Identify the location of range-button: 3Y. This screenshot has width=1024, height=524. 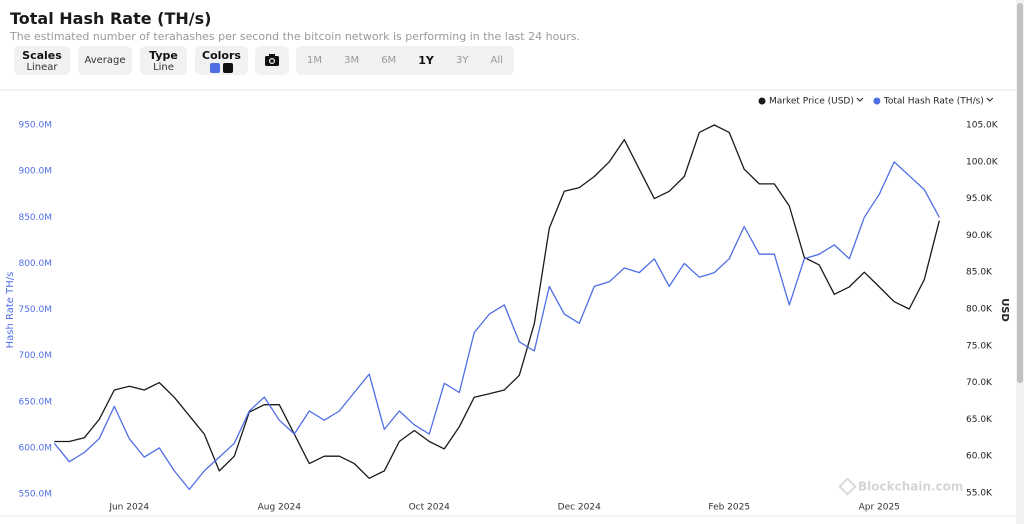
(462, 60).